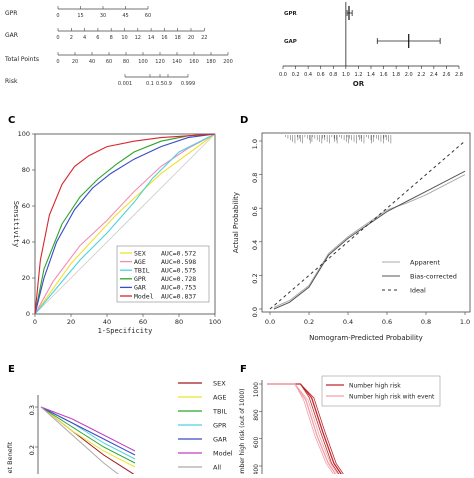  Describe the element at coordinates (26, 206) in the screenshot. I see `y-tick-label: 60` at that location.